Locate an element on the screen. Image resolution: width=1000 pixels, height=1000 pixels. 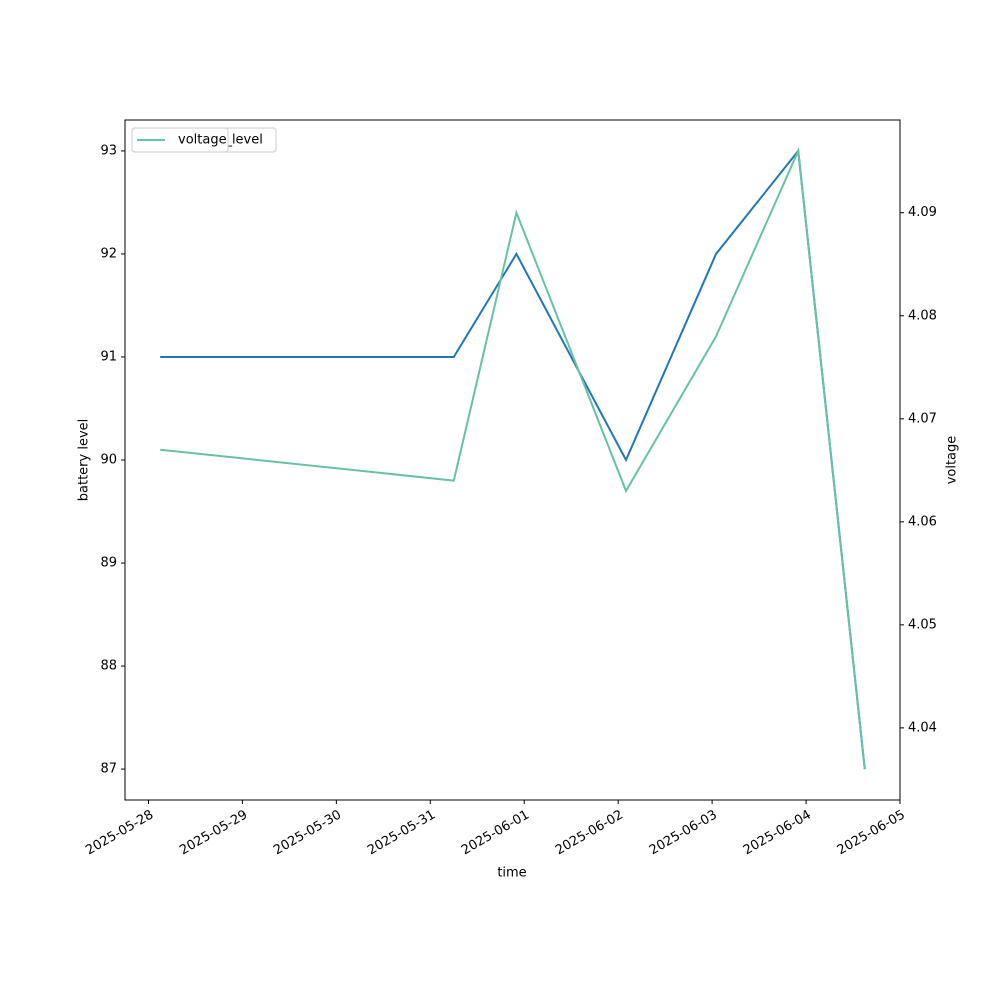
legend-box is located at coordinates (180, 140).